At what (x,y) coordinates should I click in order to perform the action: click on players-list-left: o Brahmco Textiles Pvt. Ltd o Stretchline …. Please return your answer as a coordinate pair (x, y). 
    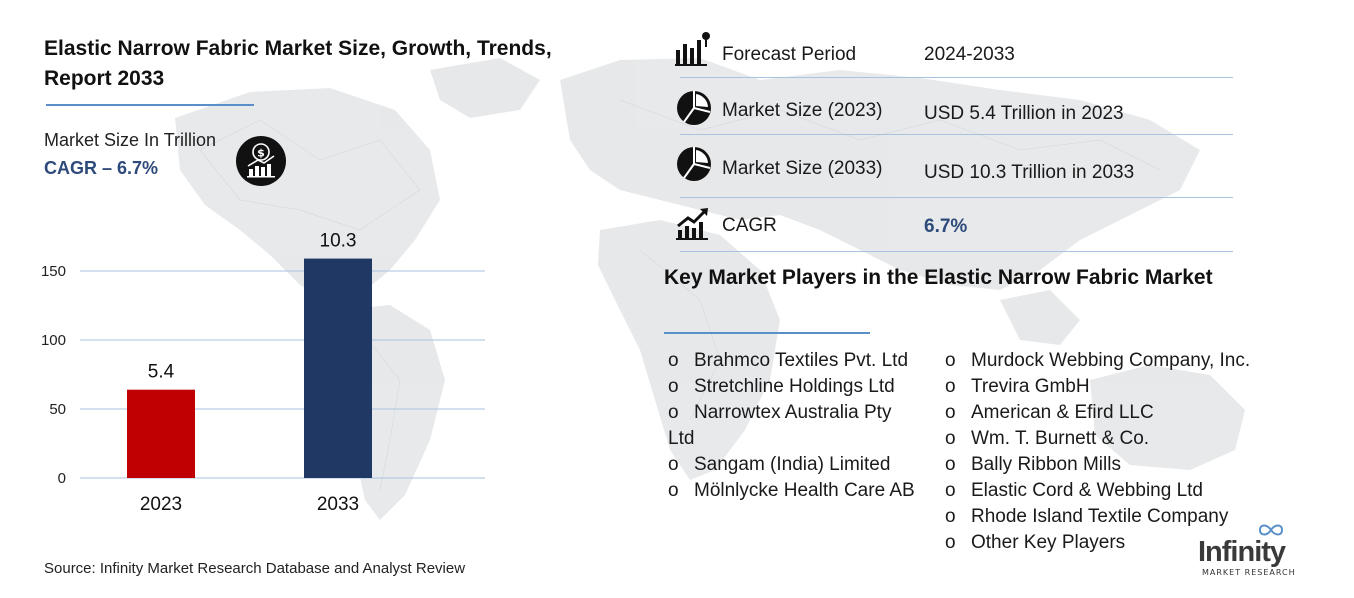
    Looking at the image, I should click on (792, 426).